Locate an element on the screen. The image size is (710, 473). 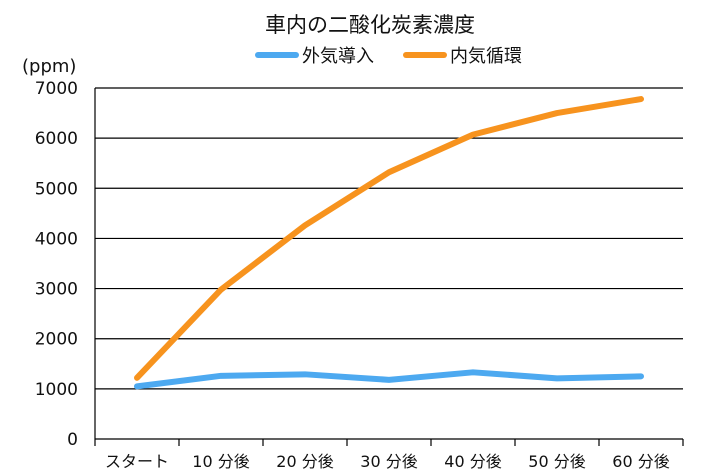
y-tick-label: 1000 is located at coordinates (56, 390).